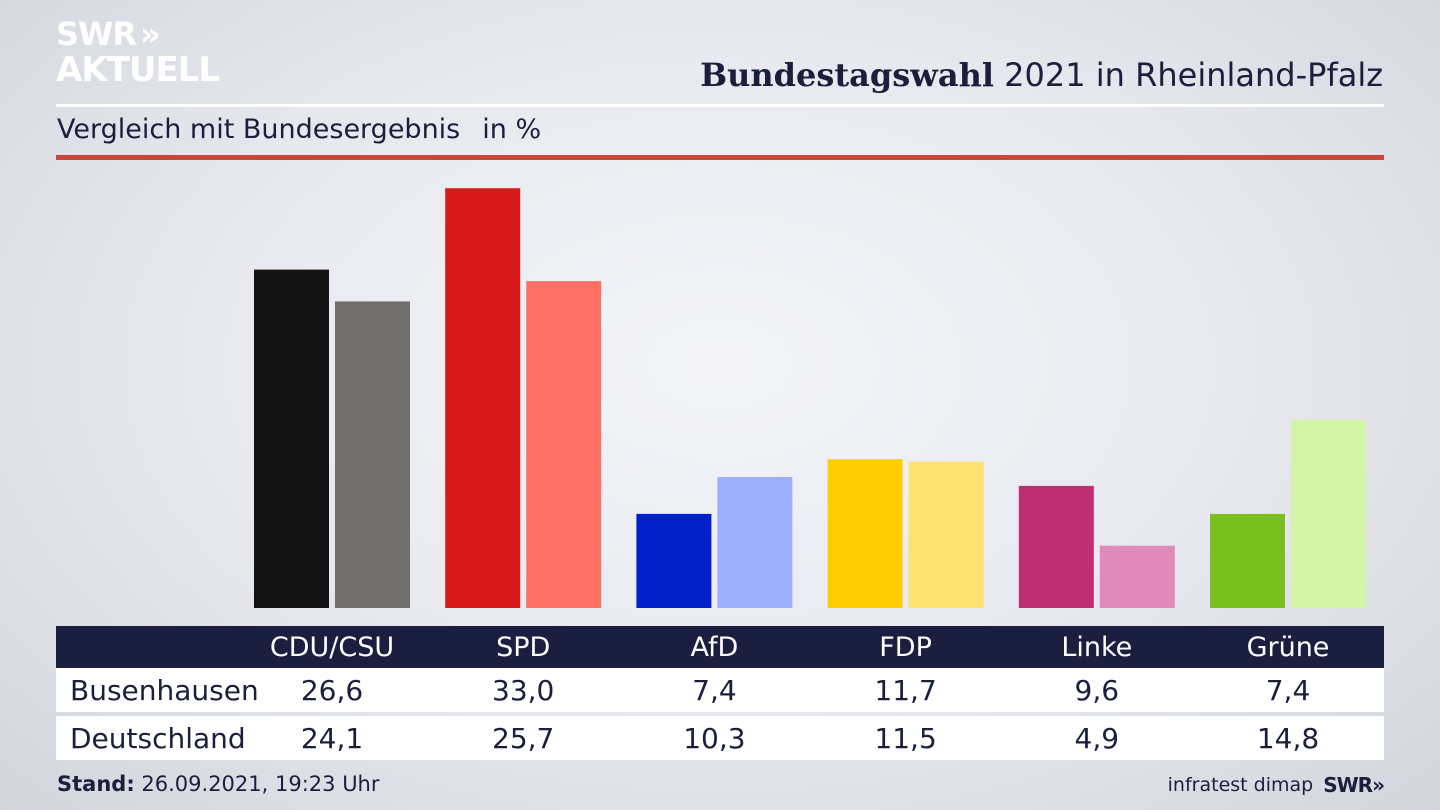 The image size is (1440, 810). What do you see at coordinates (523, 647) in the screenshot?
I see `category-label-spd: SPD` at bounding box center [523, 647].